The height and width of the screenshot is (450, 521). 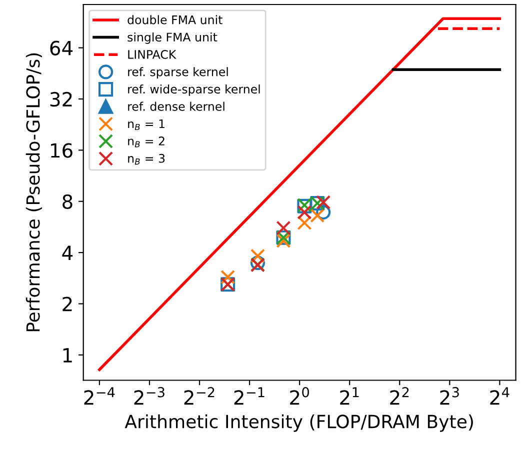 I want to click on x-tick-label: 2$^{−3}$, so click(x=149, y=396).